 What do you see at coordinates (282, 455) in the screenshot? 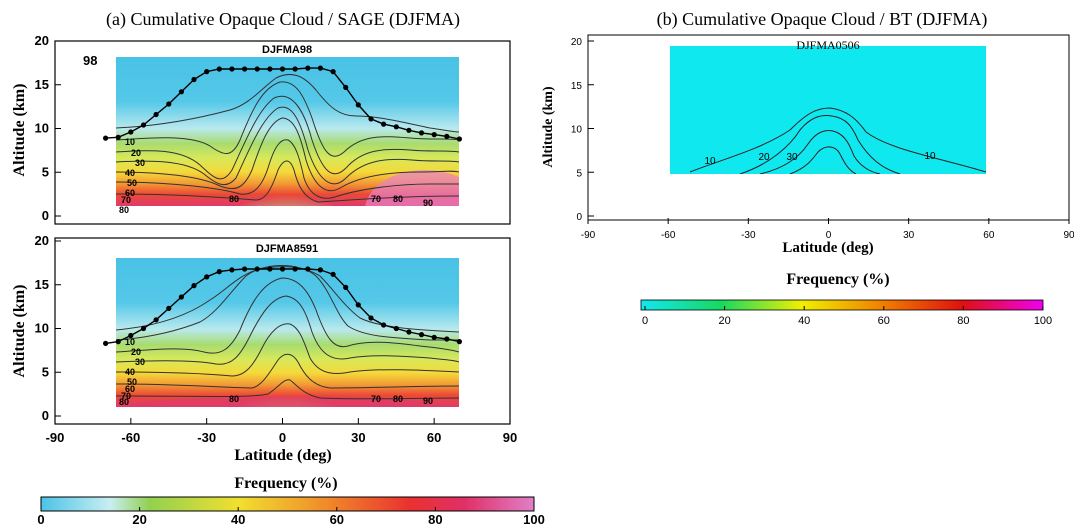
I see `chart-a2-xlabel: Latitude (deg)` at bounding box center [282, 455].